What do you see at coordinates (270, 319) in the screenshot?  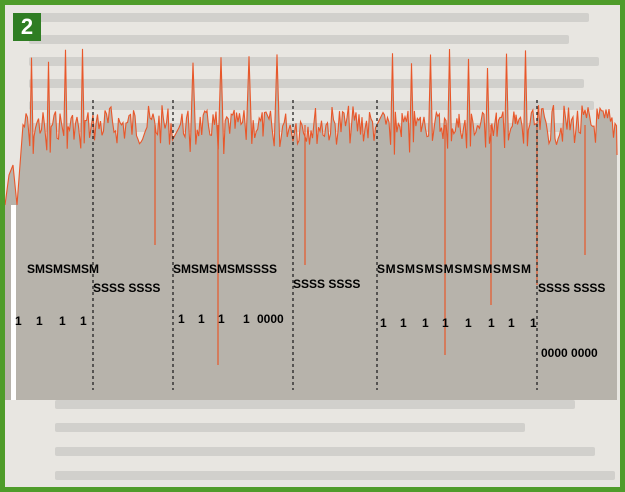 I see `bit-label: 0000` at bounding box center [270, 319].